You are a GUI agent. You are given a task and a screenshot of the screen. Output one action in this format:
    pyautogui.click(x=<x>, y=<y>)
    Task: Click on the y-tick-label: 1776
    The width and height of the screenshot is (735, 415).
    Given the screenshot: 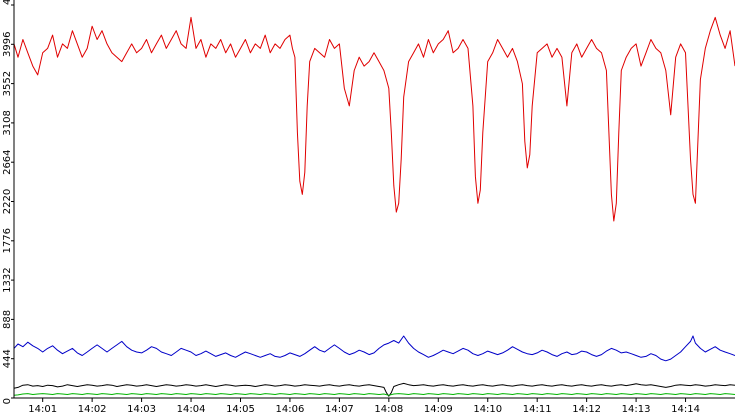 What is the action you would take?
    pyautogui.click(x=7, y=240)
    